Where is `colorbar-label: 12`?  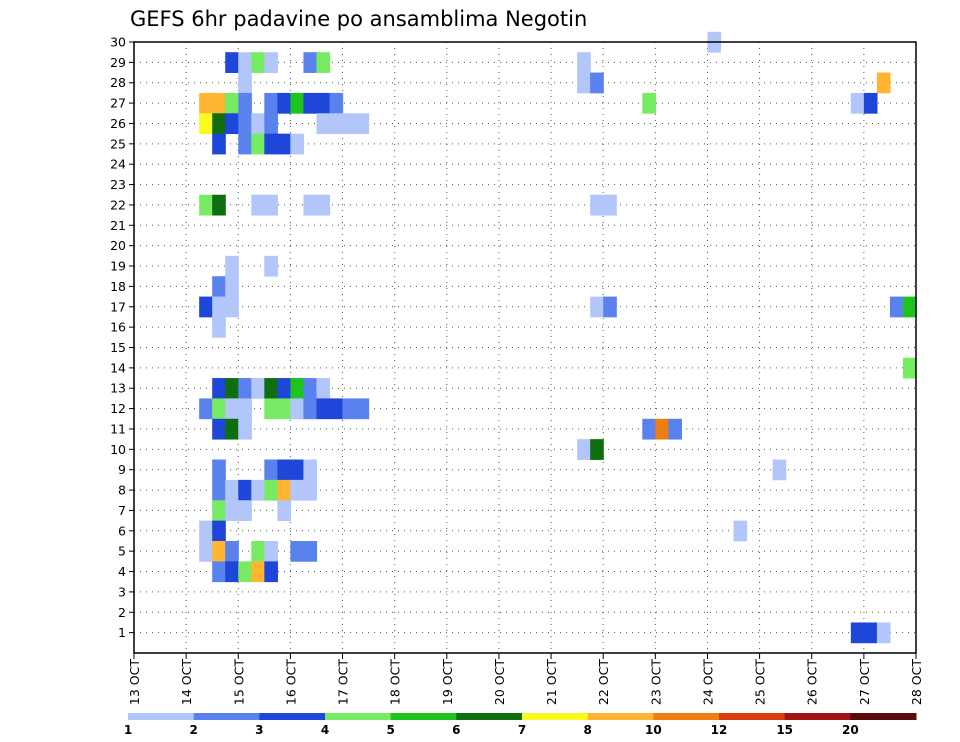 colorbar-label: 12 is located at coordinates (719, 730).